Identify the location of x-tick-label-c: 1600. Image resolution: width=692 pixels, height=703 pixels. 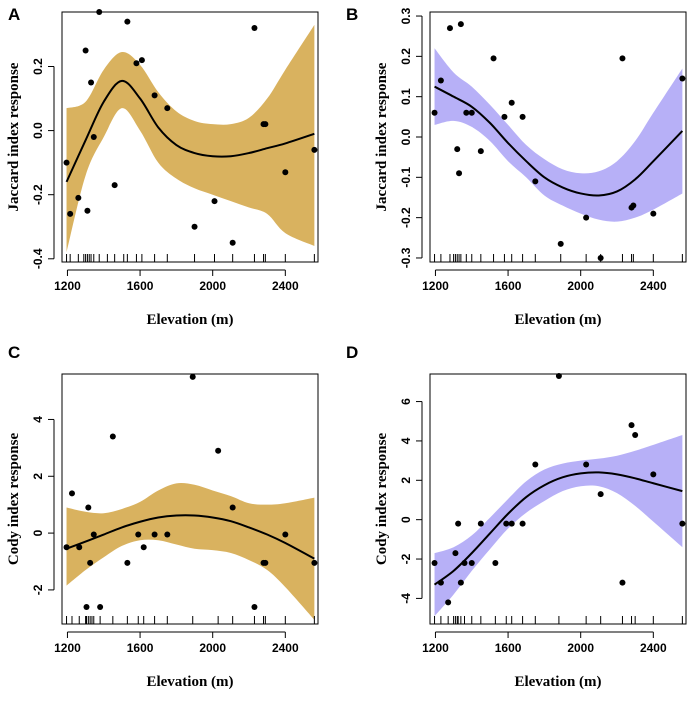
(140, 648).